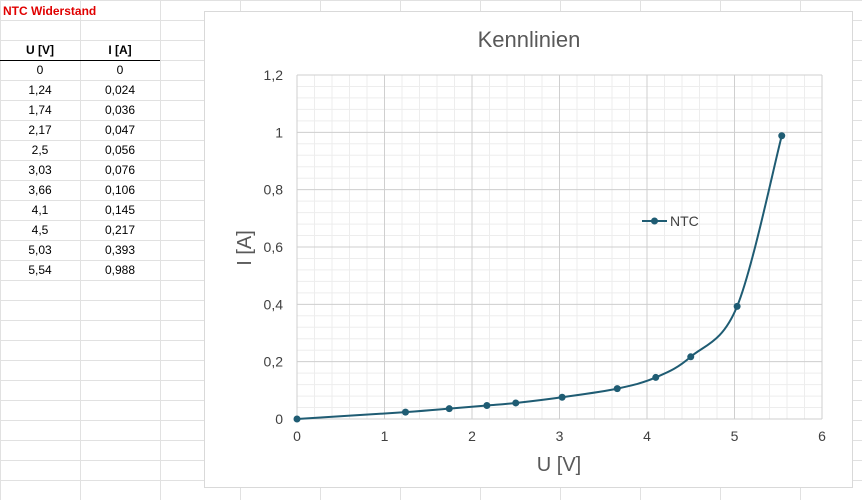 The image size is (862, 500). Describe the element at coordinates (80, 230) in the screenshot. I see `table-row: 4,5 0,217` at that location.